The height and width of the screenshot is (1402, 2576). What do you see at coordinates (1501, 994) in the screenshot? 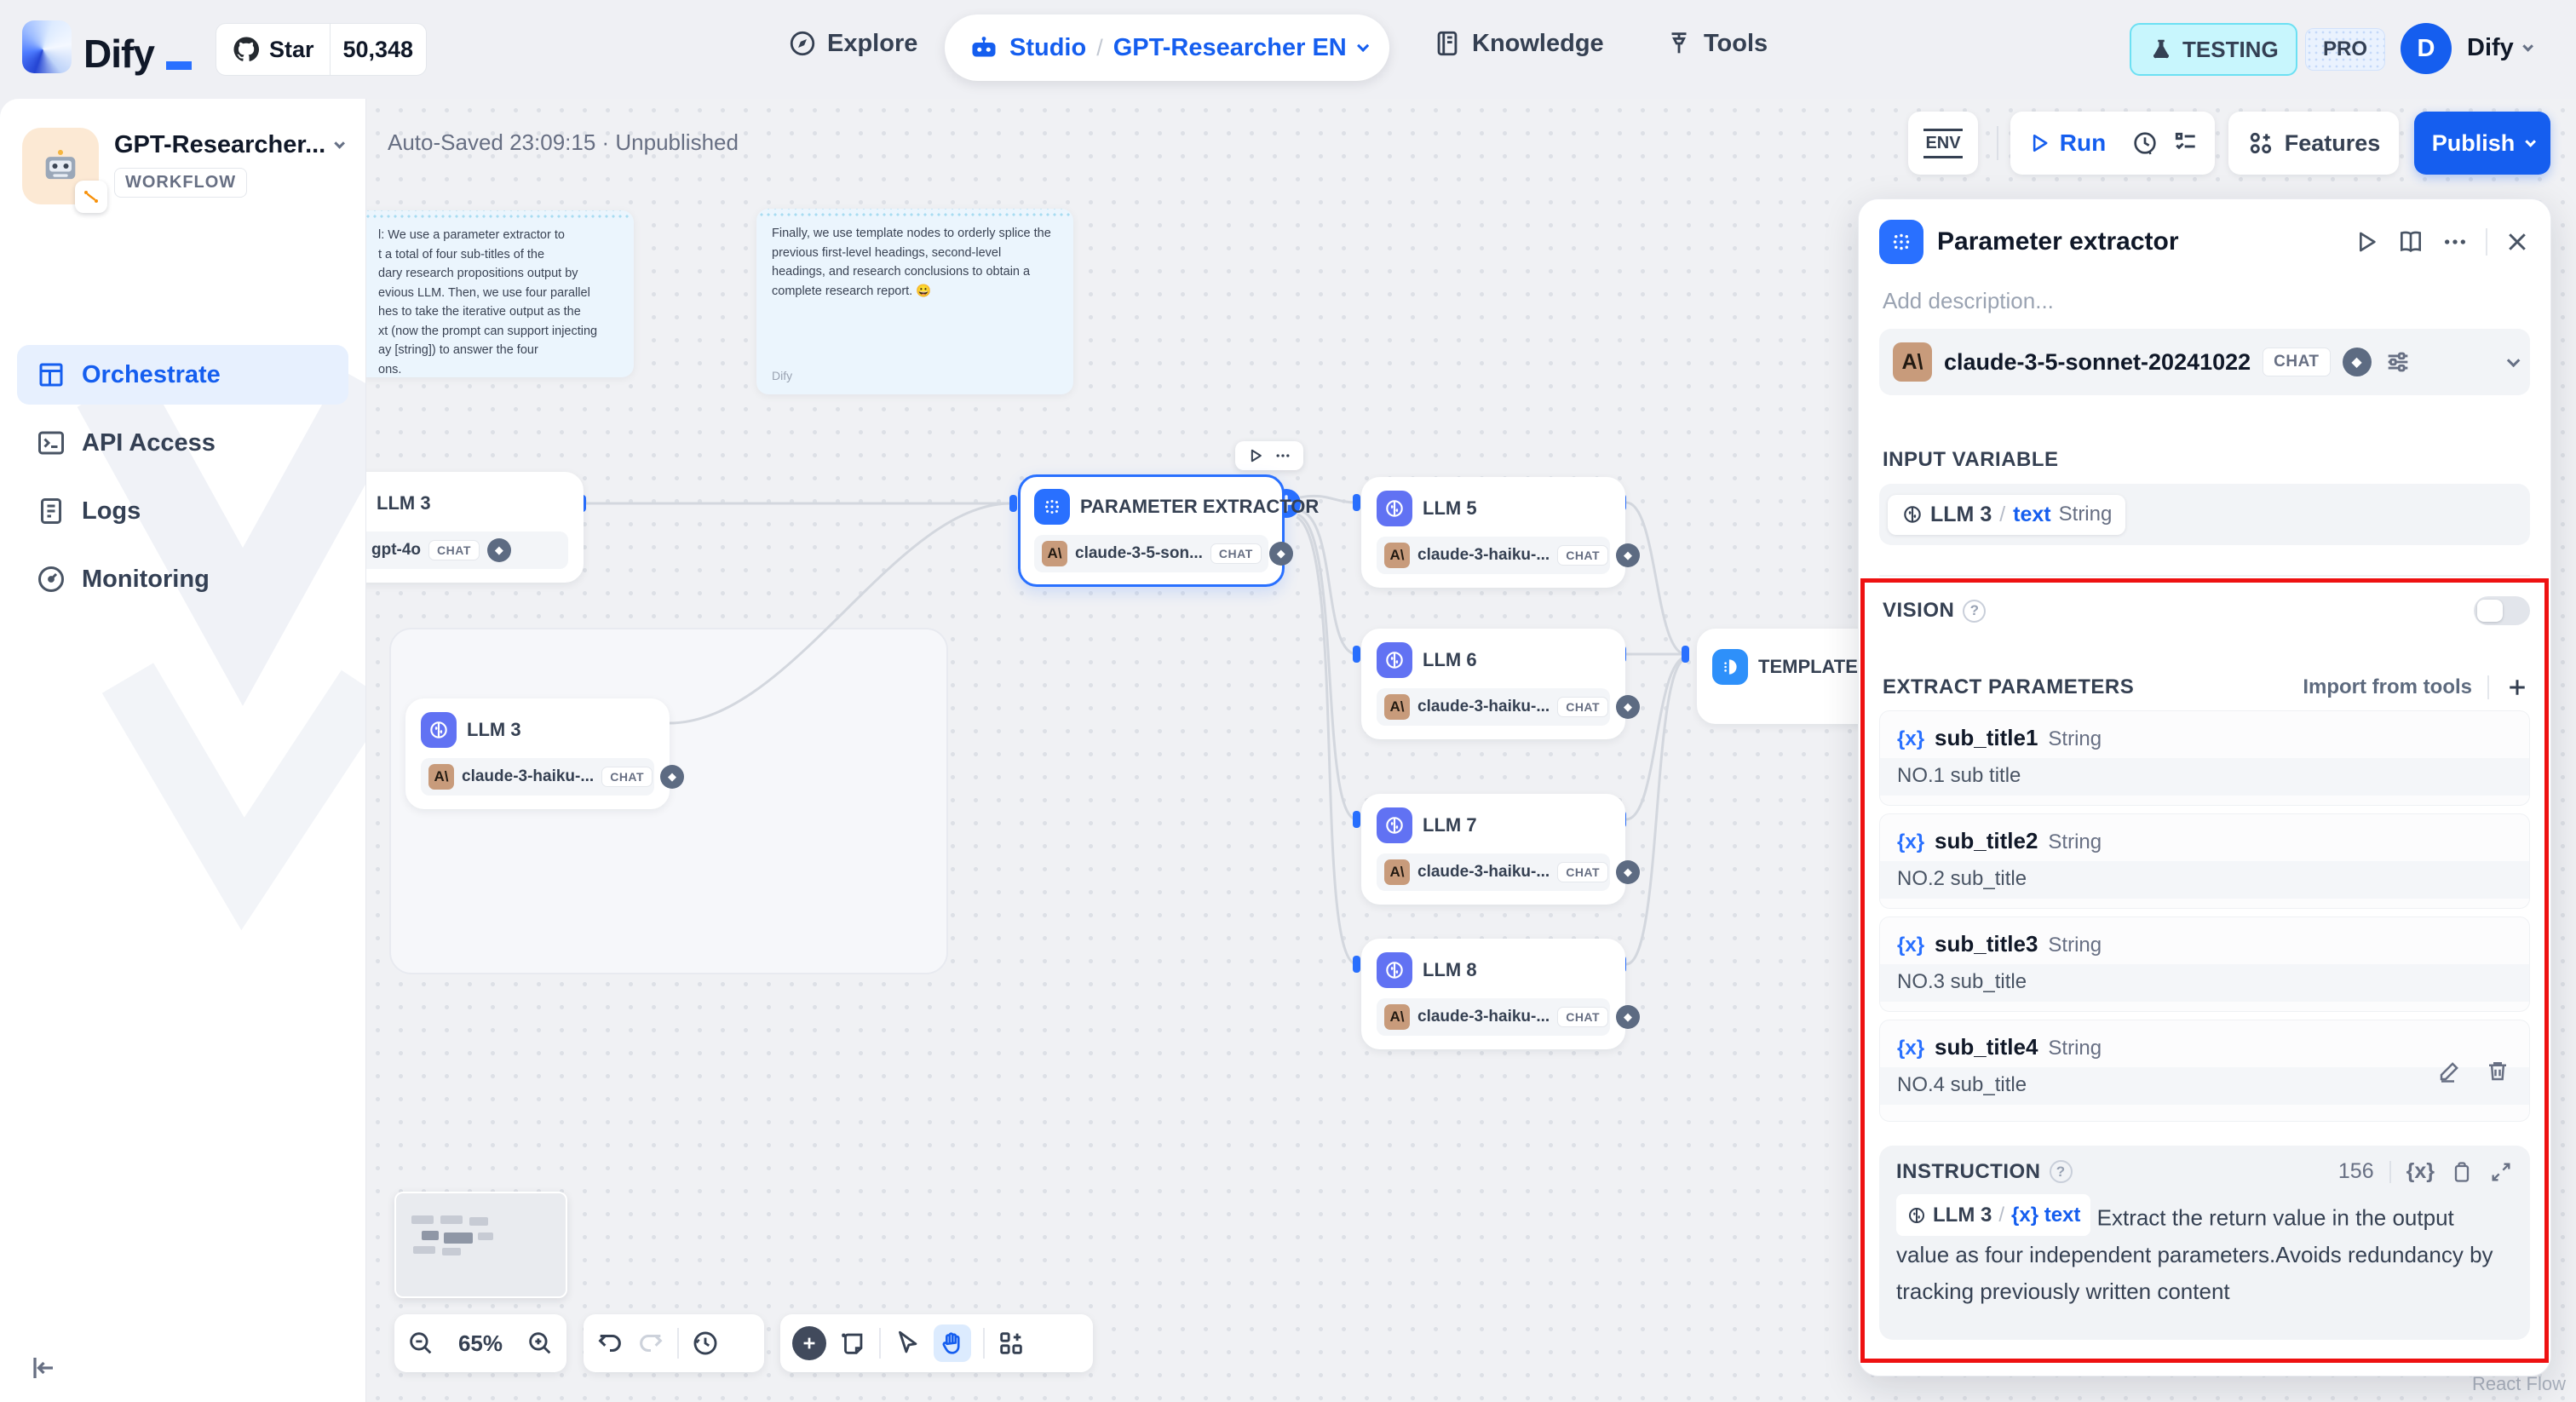
I see `node-llm8: LLM 8 A\ claude-3-haiku-... CHAT ◆` at bounding box center [1501, 994].